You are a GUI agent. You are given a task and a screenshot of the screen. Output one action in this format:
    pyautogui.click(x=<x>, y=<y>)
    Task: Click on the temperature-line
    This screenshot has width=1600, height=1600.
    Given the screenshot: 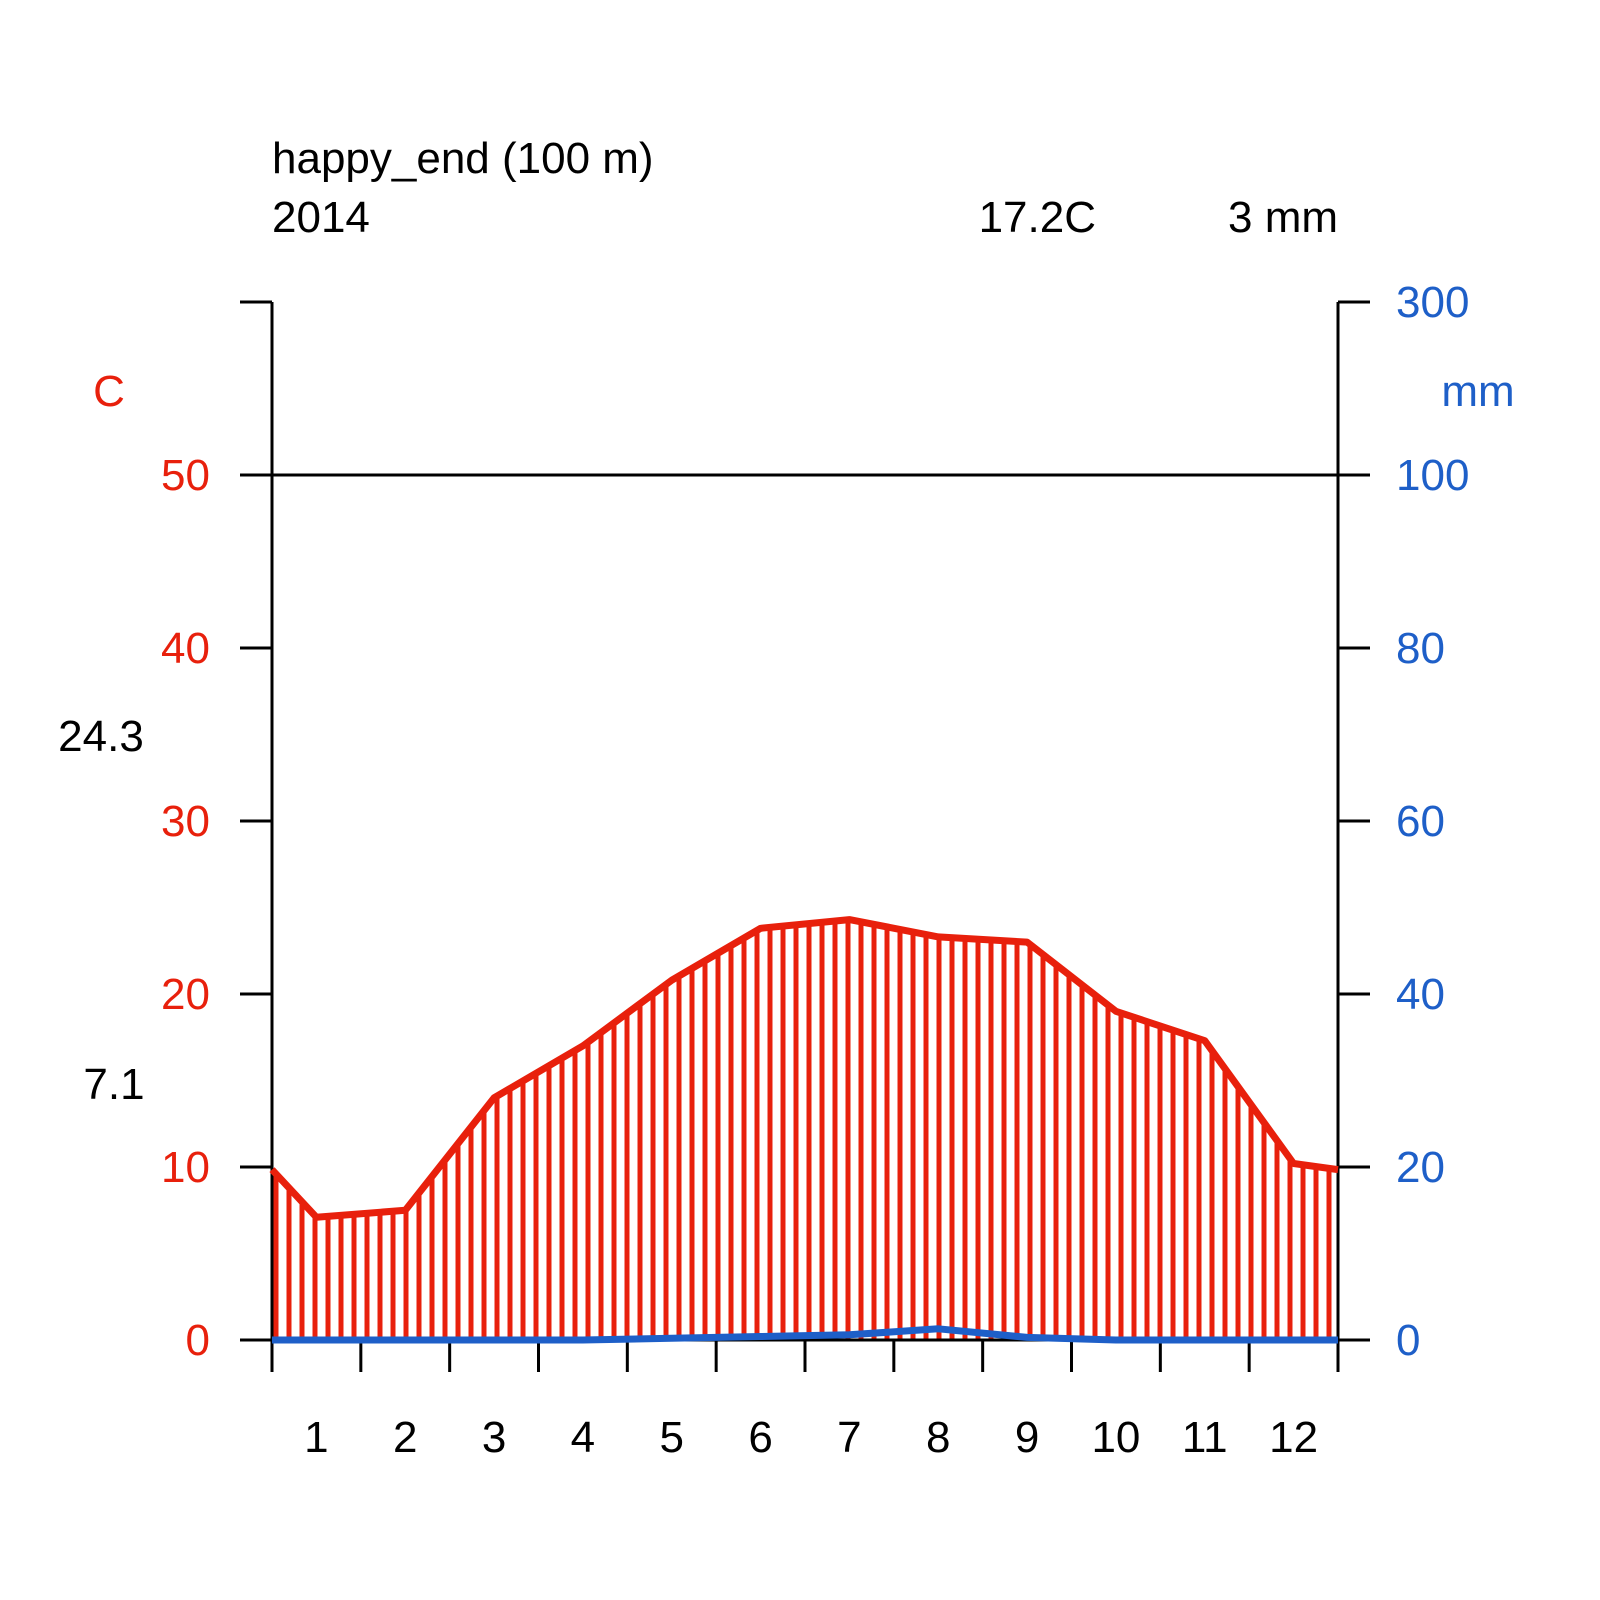 What is the action you would take?
    pyautogui.click(x=804, y=1068)
    